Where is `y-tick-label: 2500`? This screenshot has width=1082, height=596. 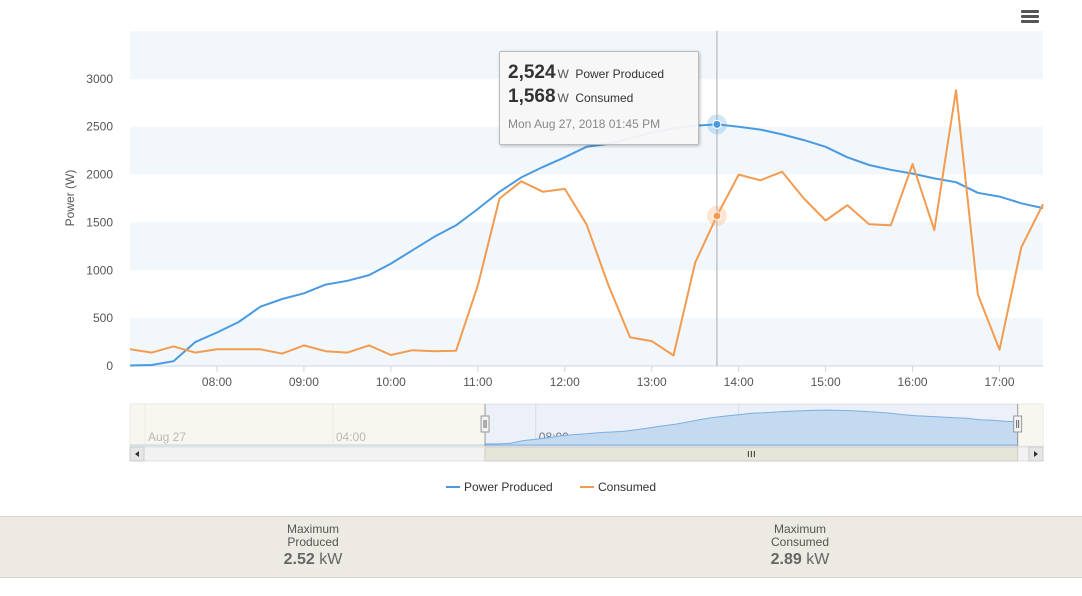
y-tick-label: 2500 is located at coordinates (99, 127).